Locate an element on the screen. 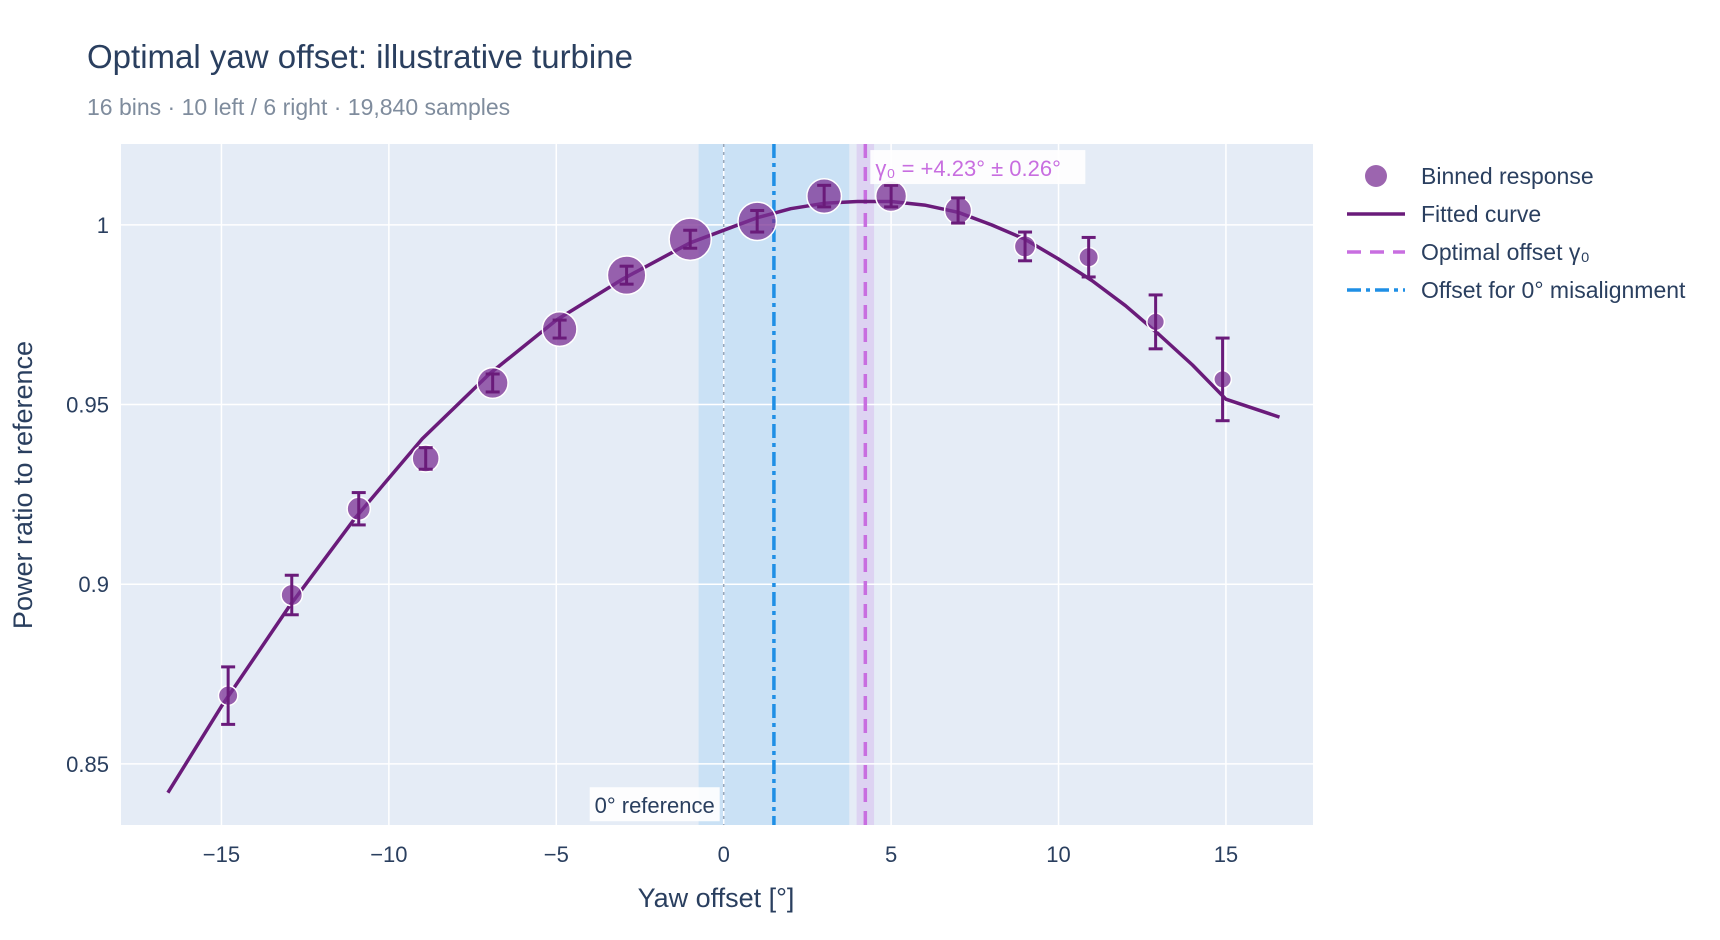 This screenshot has width=1720, height=940. y-axis-label: Power ratio to reference is located at coordinates (23, 485).